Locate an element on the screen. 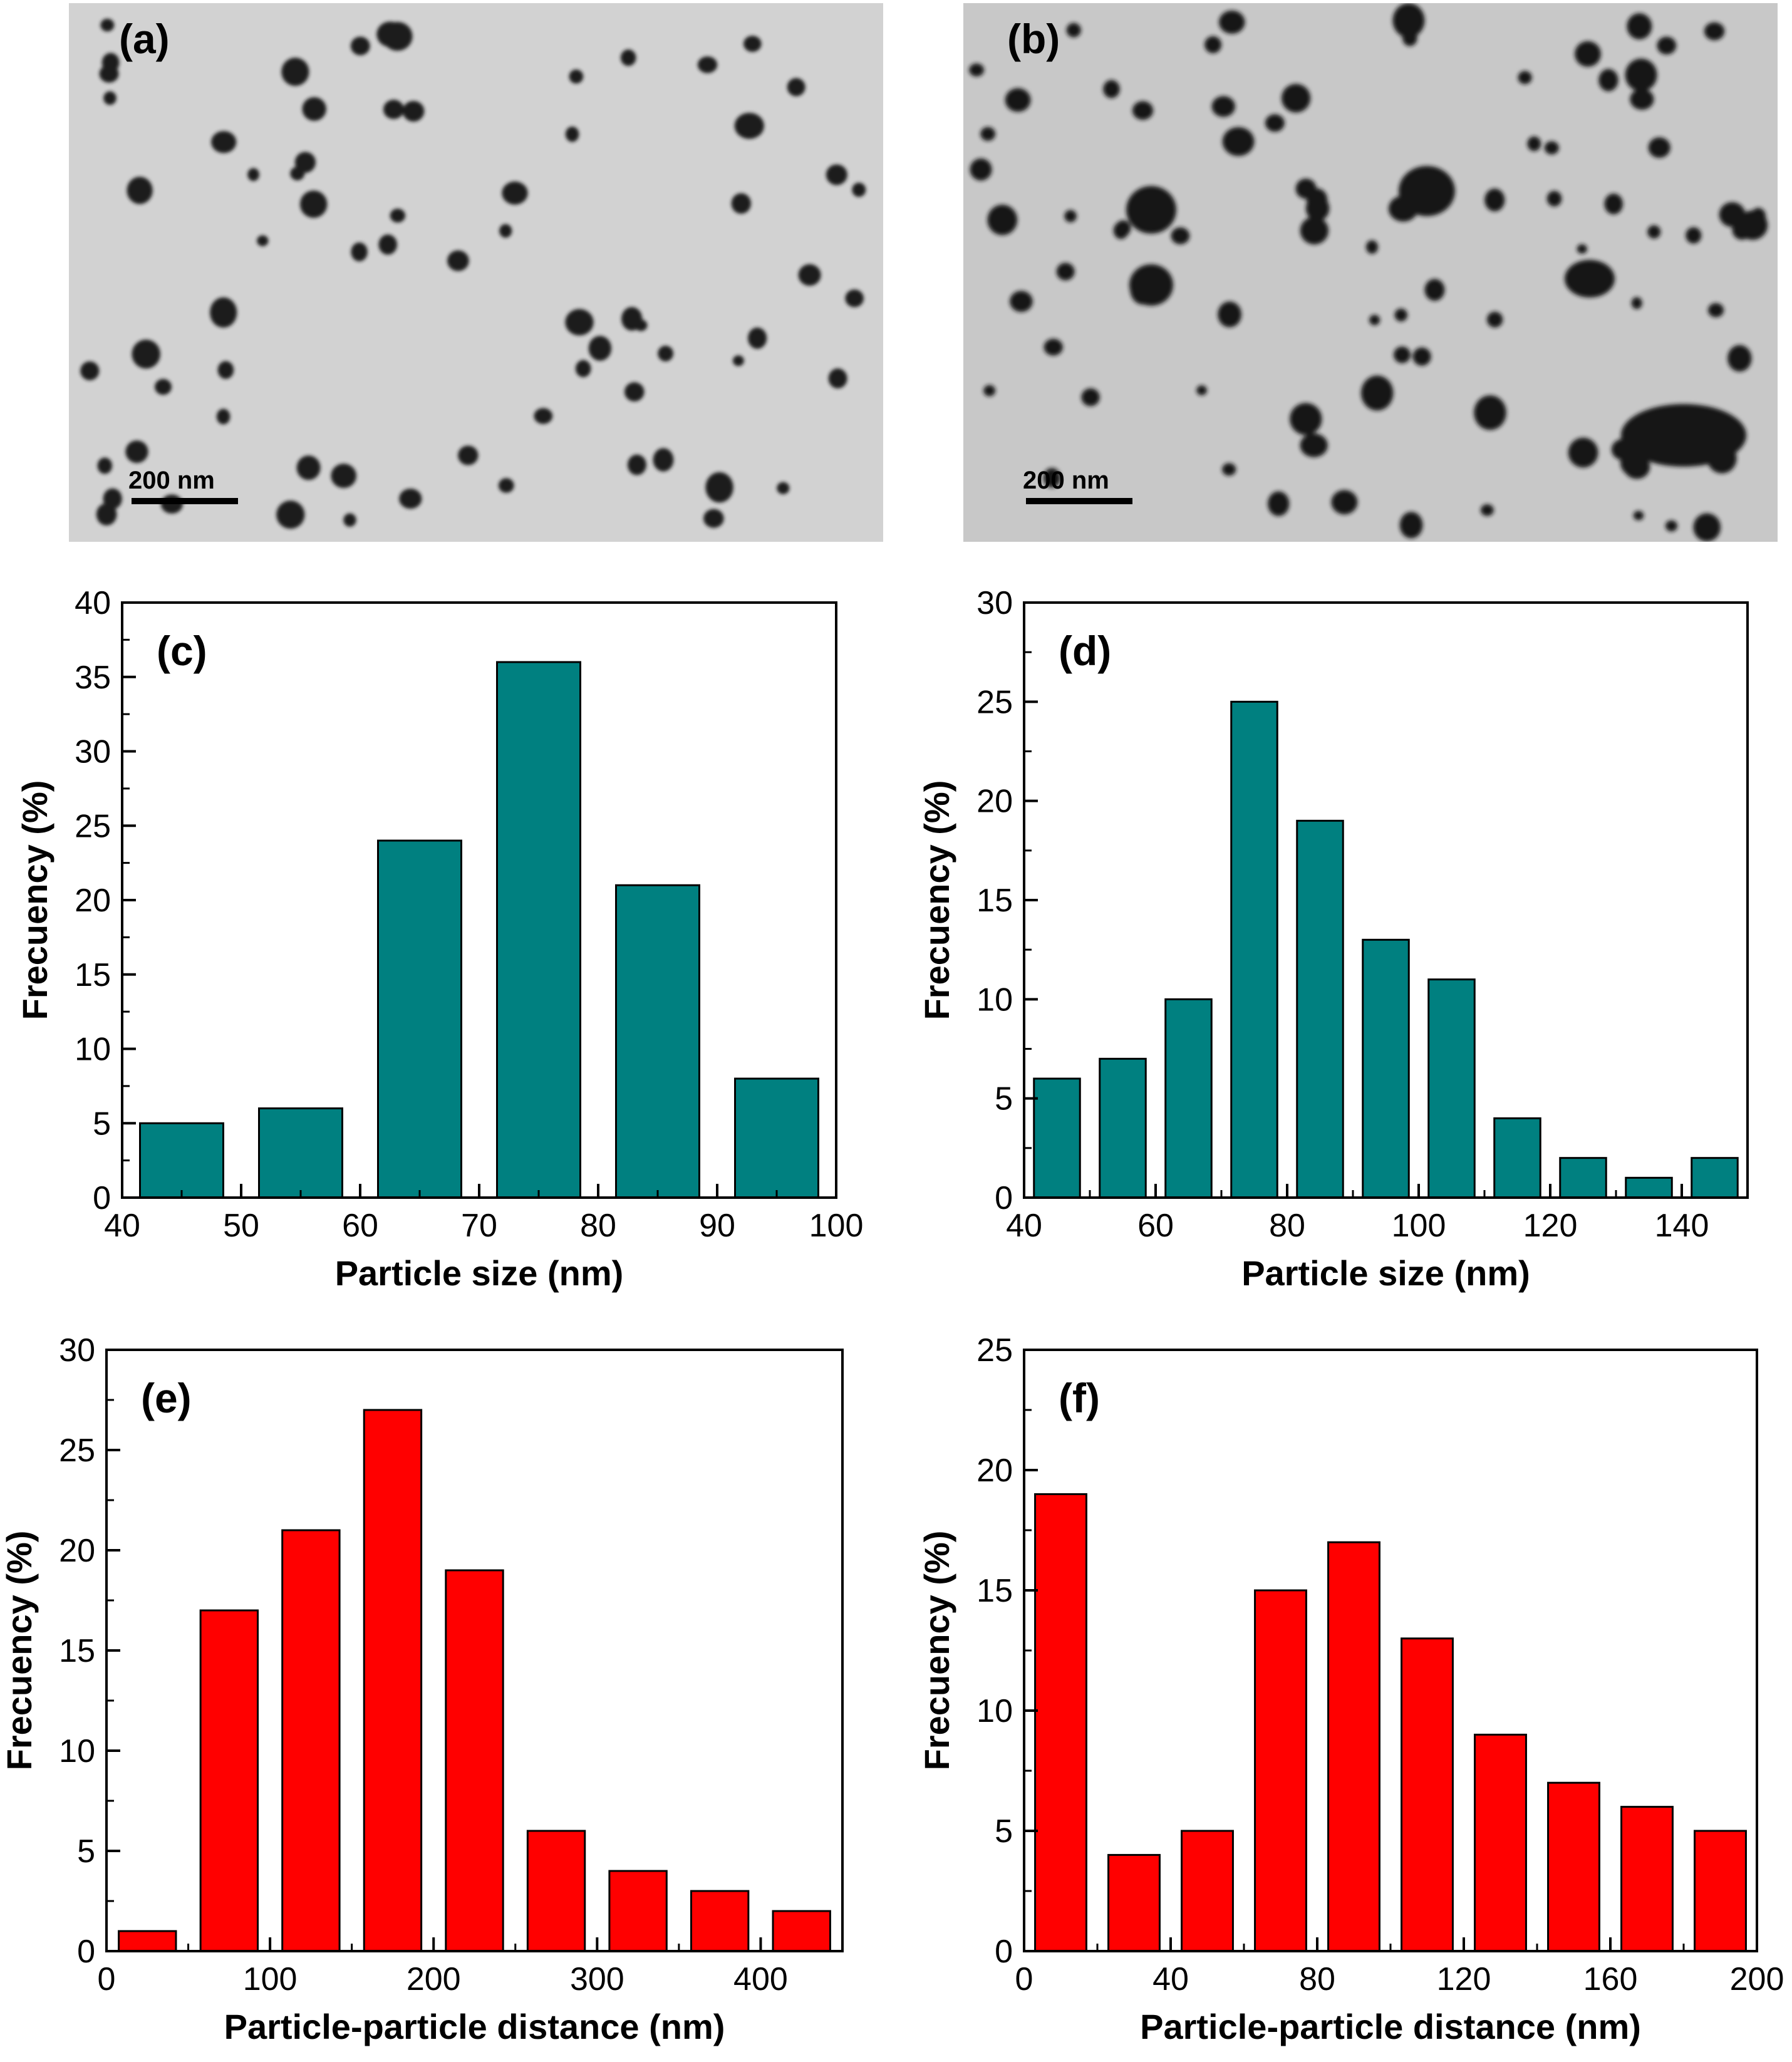  panel-label-a: (a) is located at coordinates (144, 39).